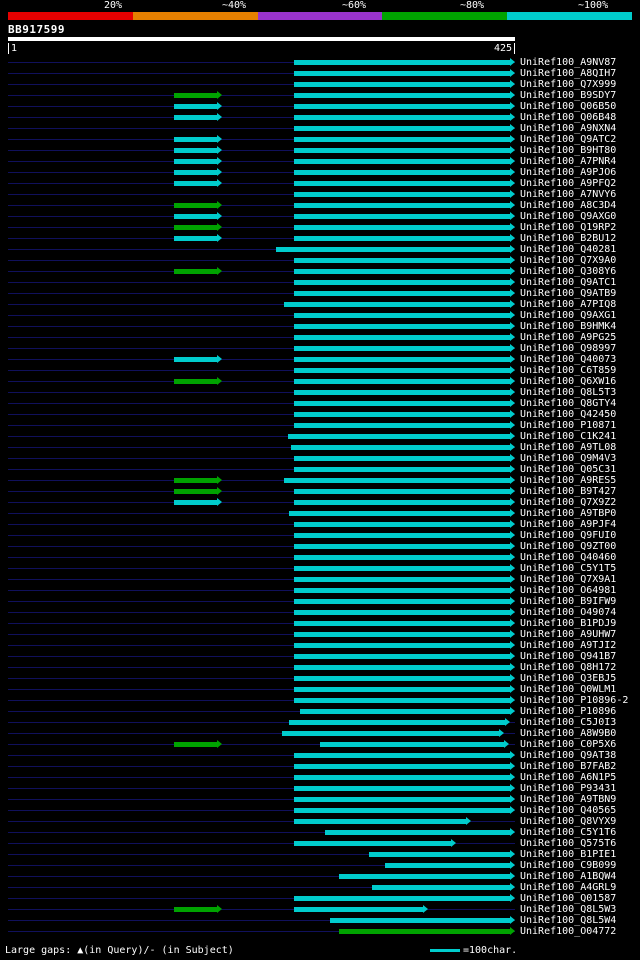 Image resolution: width=640 pixels, height=960 pixels. Describe the element at coordinates (568, 909) in the screenshot. I see `hit-label: UniRef100_Q8L5W3` at that location.